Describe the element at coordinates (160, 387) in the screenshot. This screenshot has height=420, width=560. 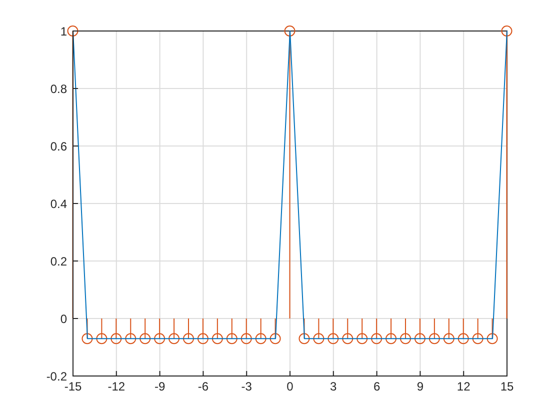
I see `x-tick-label: -9` at that location.